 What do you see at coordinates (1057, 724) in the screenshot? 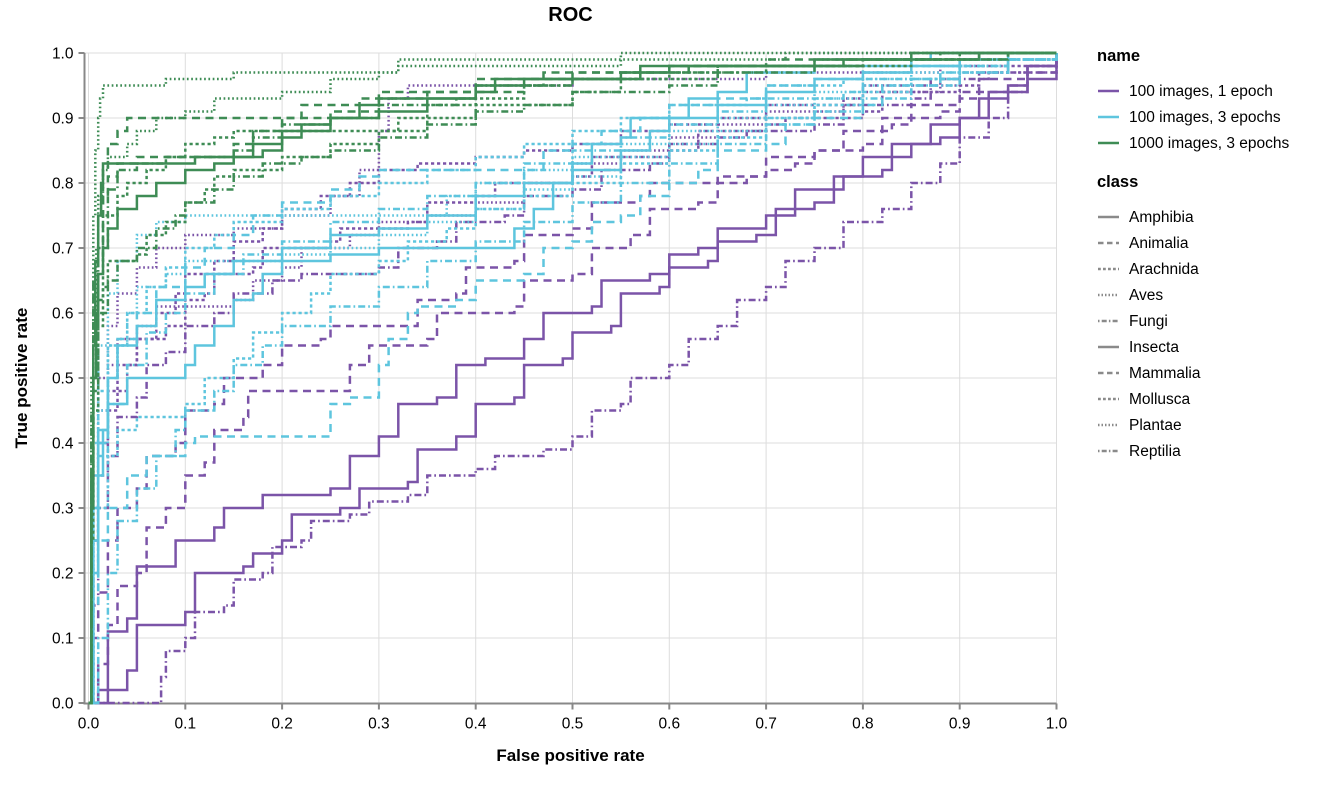
I see `x-tick-label: 1.0` at bounding box center [1057, 724].